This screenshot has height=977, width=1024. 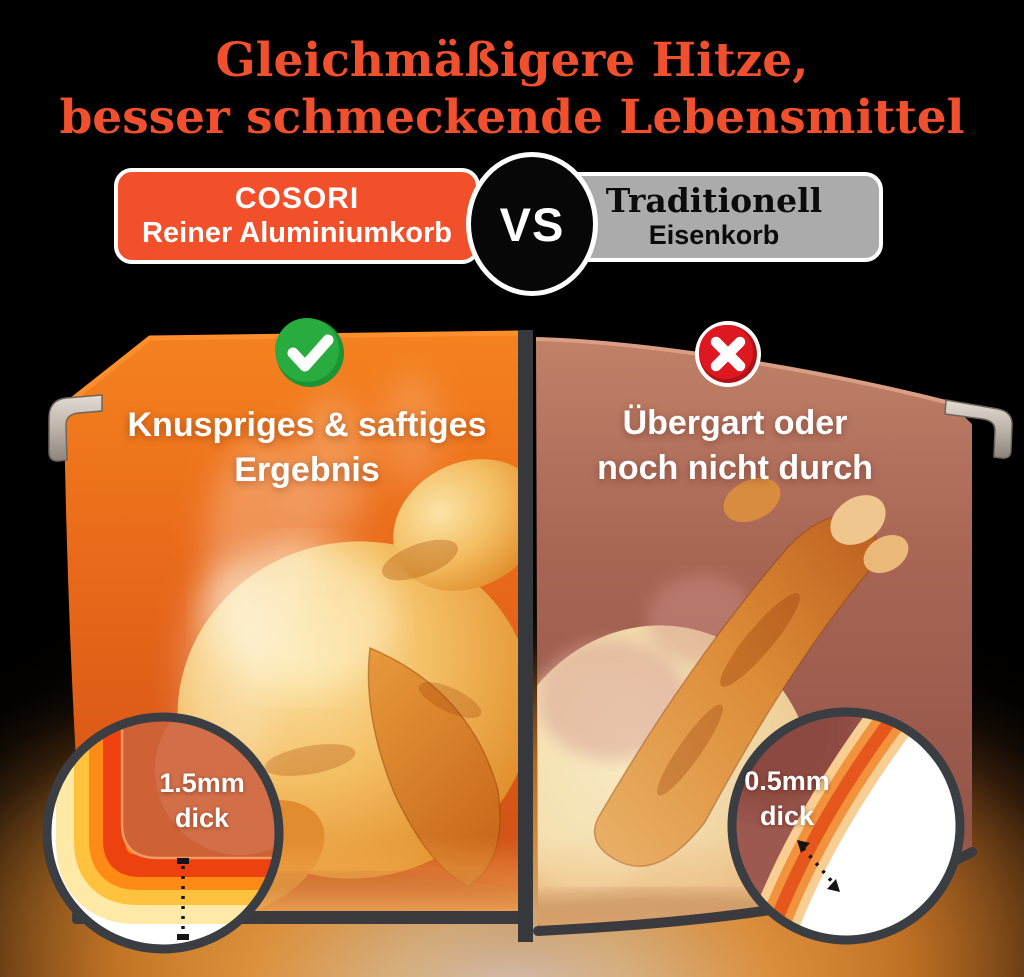 What do you see at coordinates (311, 588) in the screenshot?
I see `steam` at bounding box center [311, 588].